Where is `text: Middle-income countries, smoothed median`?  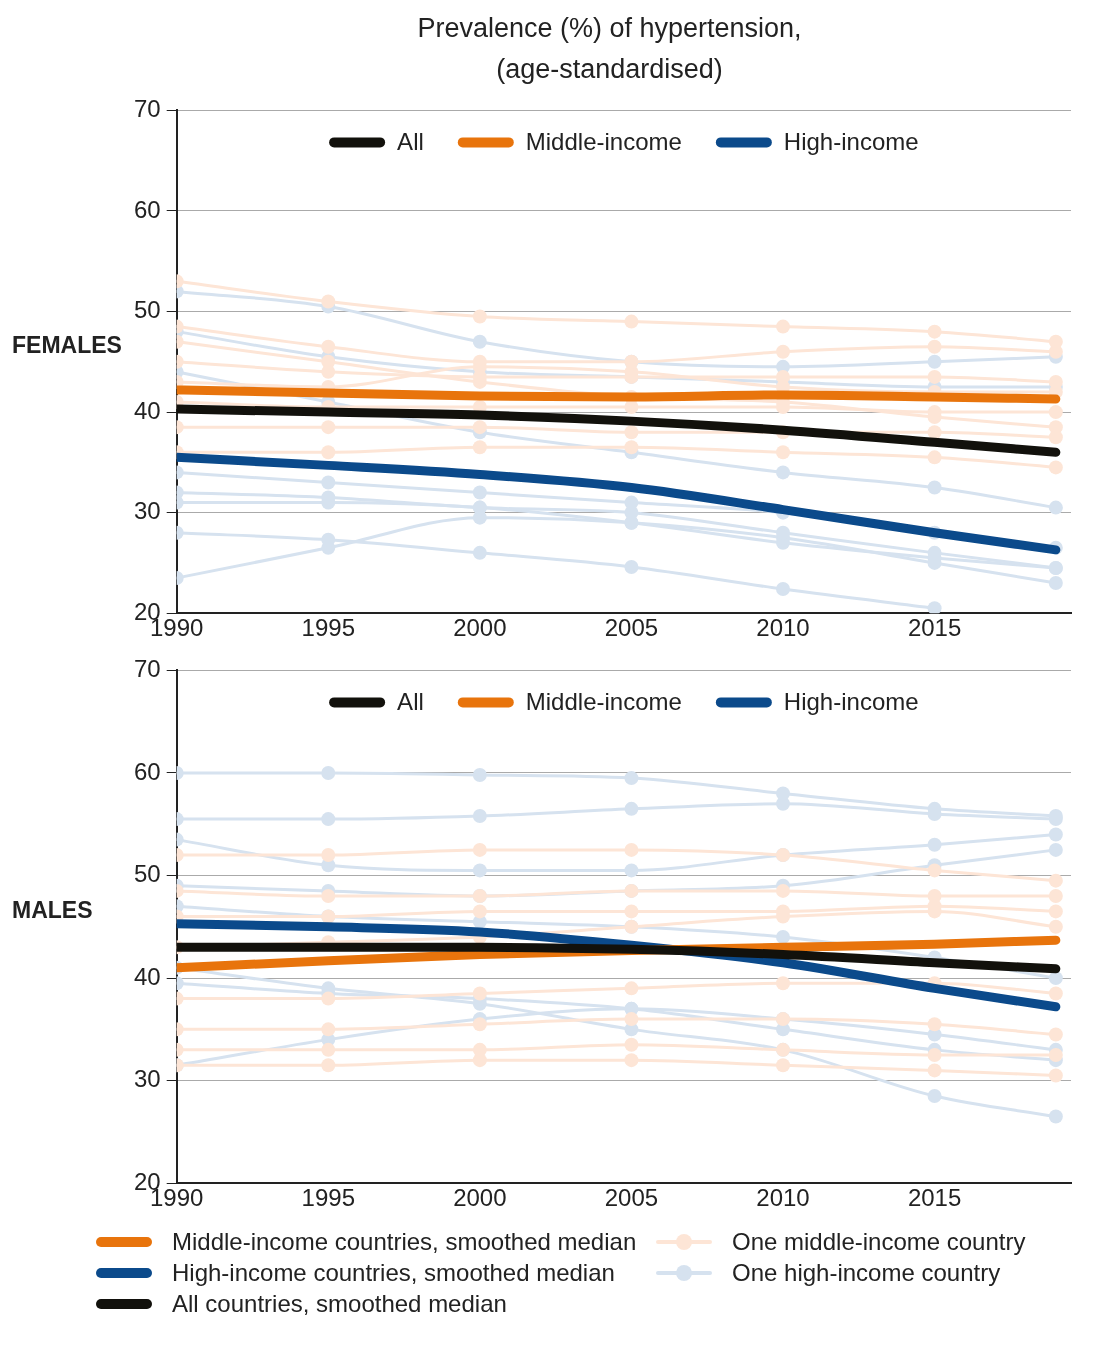 text: Middle-income countries, smoothed median is located at coordinates (404, 1241).